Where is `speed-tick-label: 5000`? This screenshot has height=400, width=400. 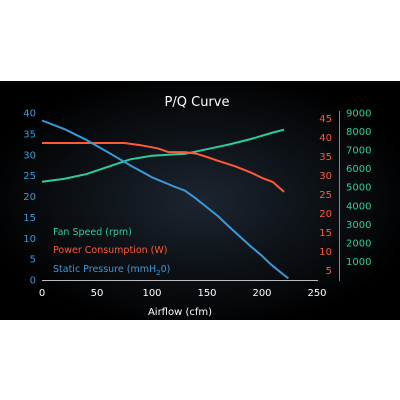 speed-tick-label: 5000 is located at coordinates (358, 188).